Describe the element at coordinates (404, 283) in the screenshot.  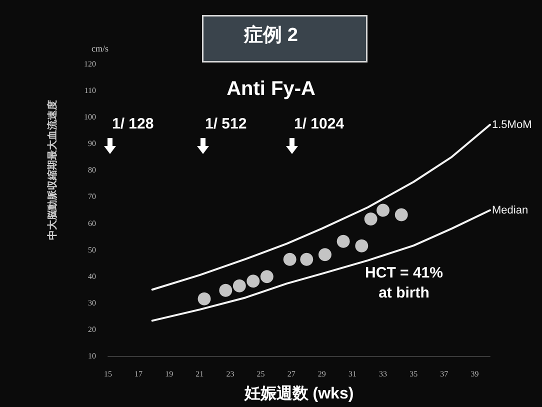
I see `annotation: HCT = 41% at birth` at that location.